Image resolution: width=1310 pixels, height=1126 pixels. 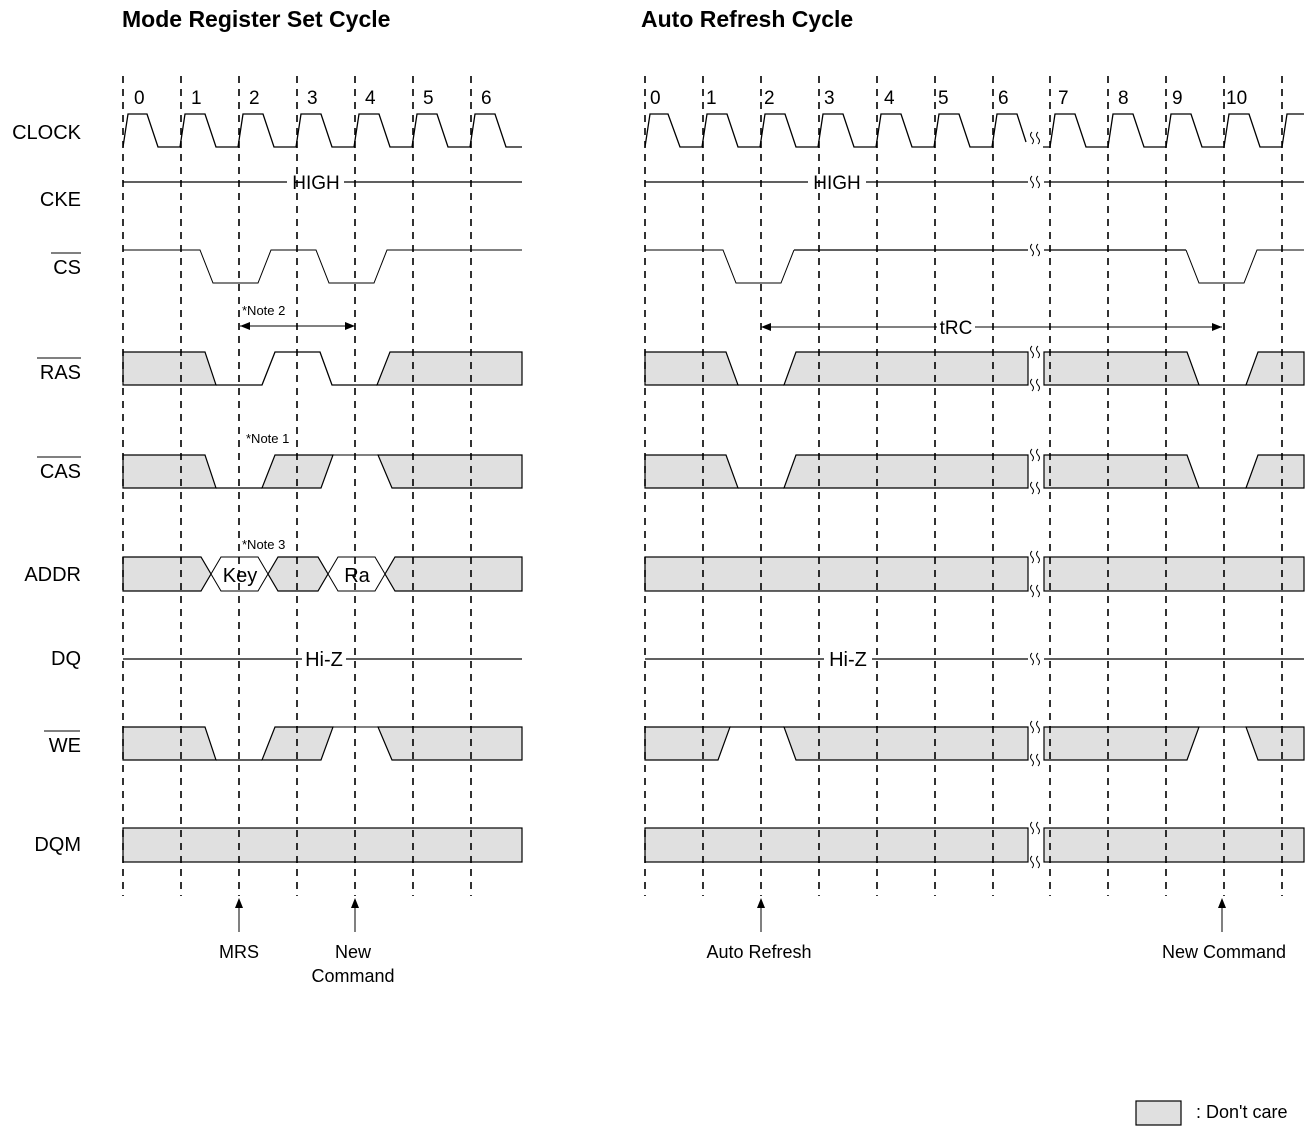 What do you see at coordinates (267, 438) in the screenshot?
I see `note-1: *Note 1` at bounding box center [267, 438].